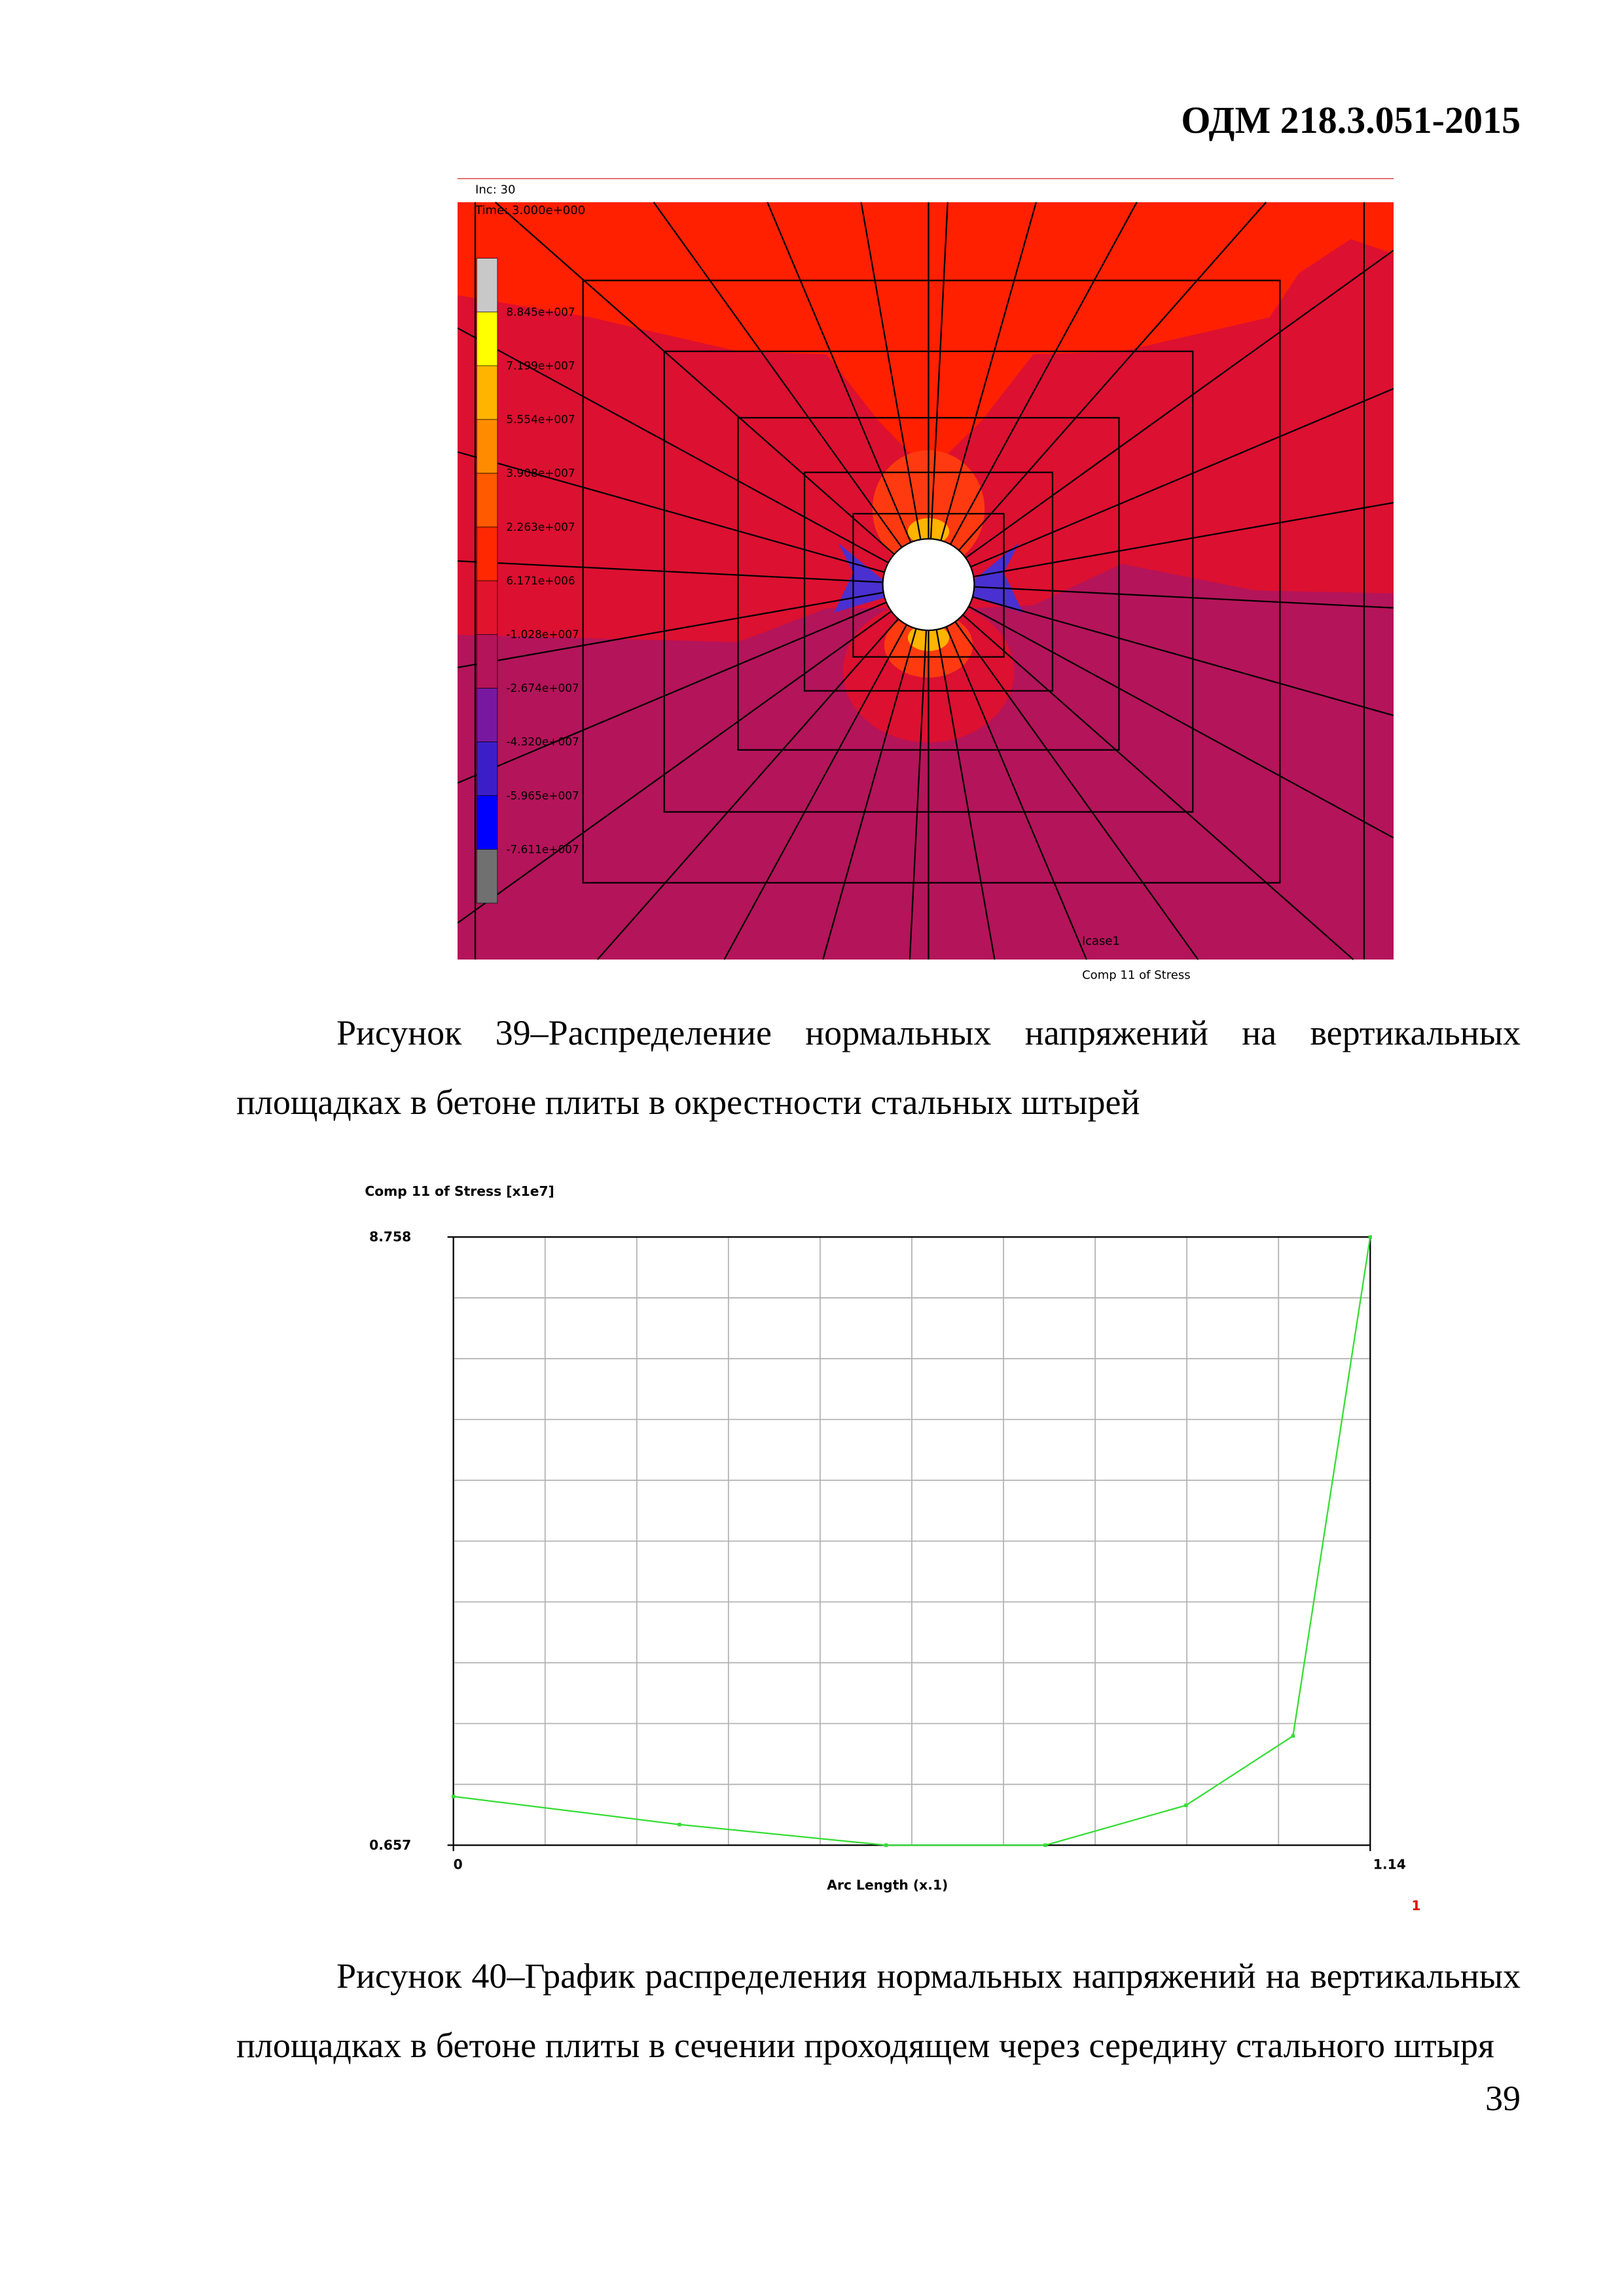 Image resolution: width=1624 pixels, height=2296 pixels. Describe the element at coordinates (926, 338) in the screenshot. I see `field-tension` at that location.